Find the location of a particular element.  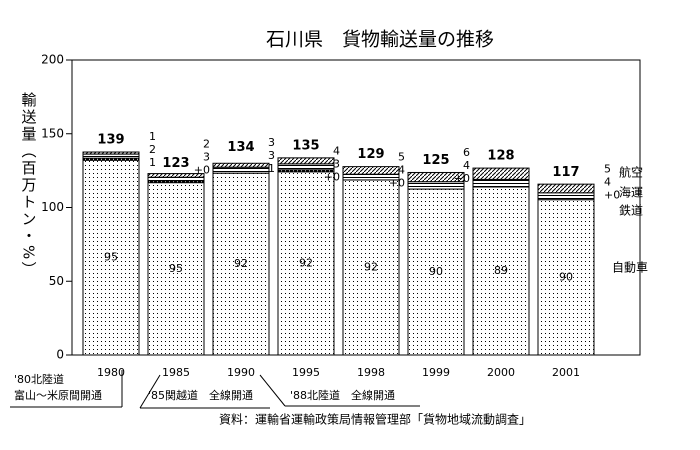

x-tick-label: 1995 is located at coordinates (306, 372).